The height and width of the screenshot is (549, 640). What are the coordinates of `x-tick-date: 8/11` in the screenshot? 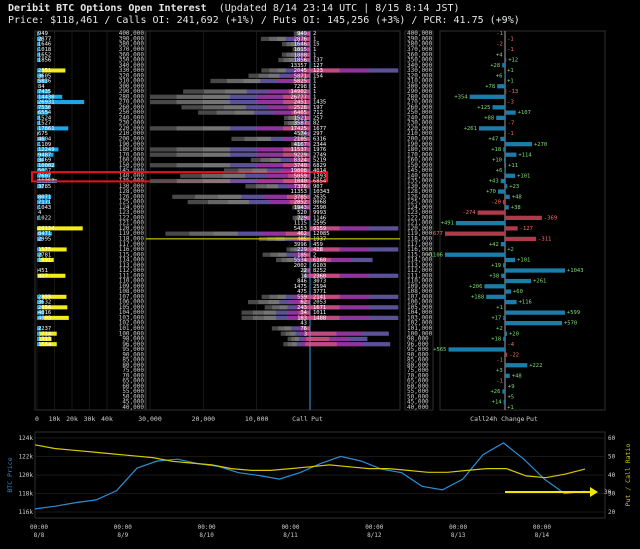 It's located at (290, 535).